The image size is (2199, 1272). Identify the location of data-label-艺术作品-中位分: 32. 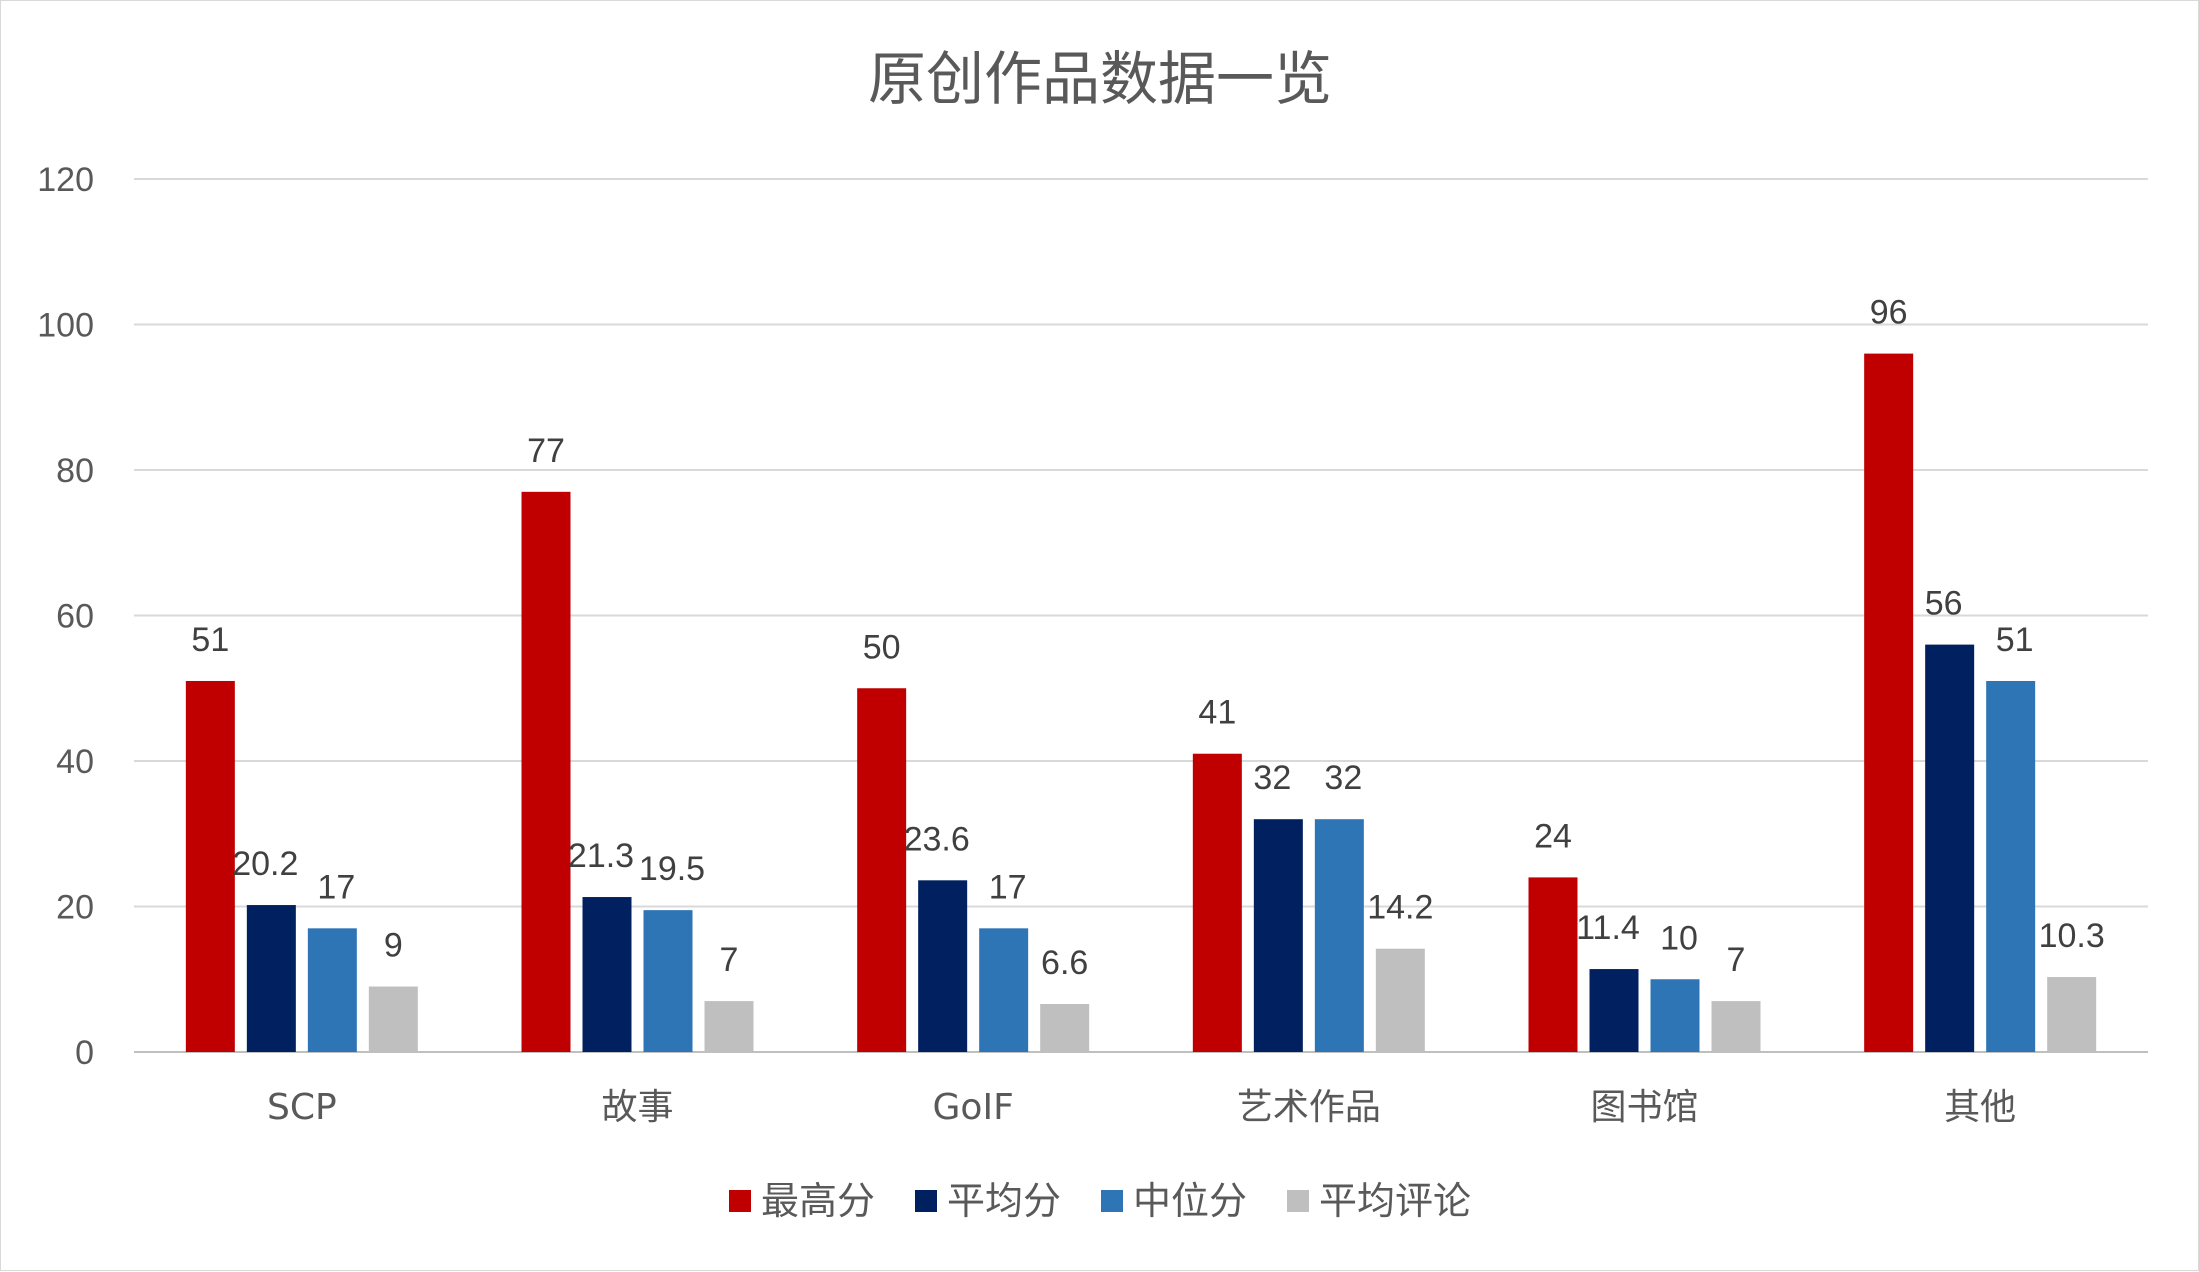
(1343, 778).